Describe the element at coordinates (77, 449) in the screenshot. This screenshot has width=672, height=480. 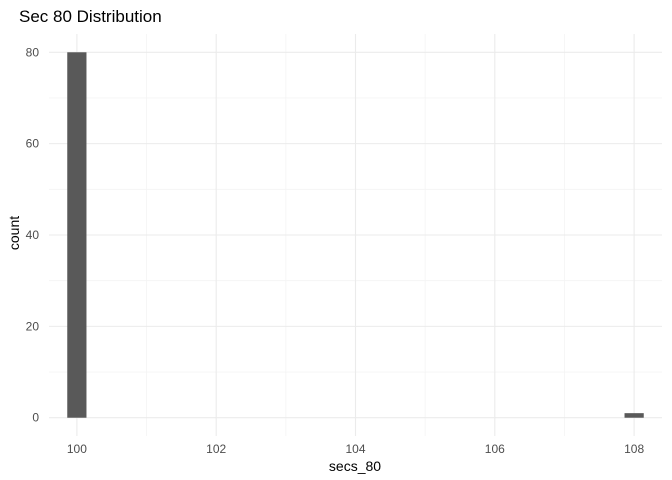
I see `x-tick-label: 100` at that location.